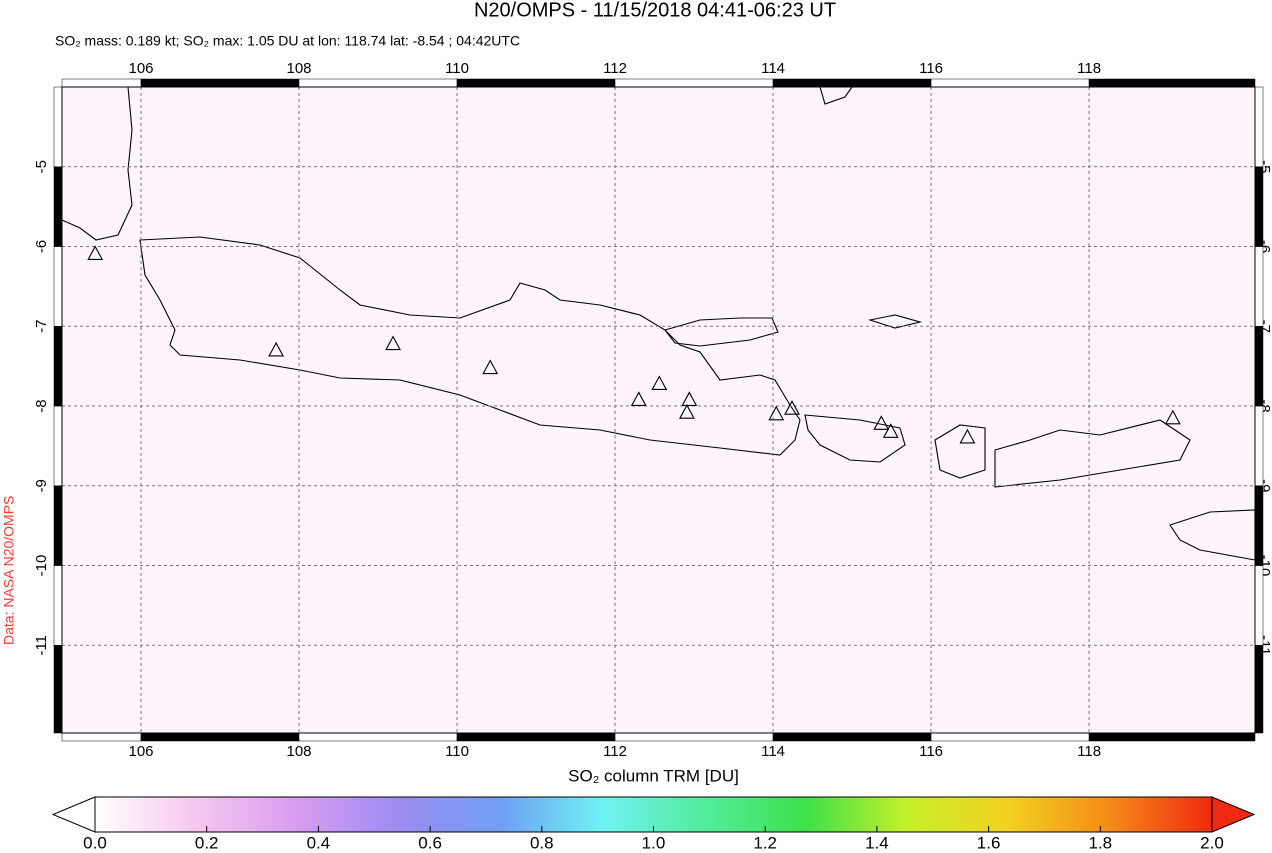  Describe the element at coordinates (1233, 814) in the screenshot. I see `colorbar-over` at that location.